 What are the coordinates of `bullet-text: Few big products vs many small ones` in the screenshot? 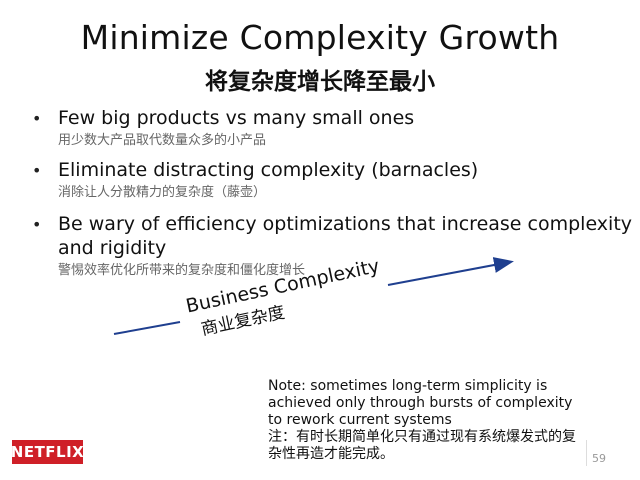 It's located at (236, 118).